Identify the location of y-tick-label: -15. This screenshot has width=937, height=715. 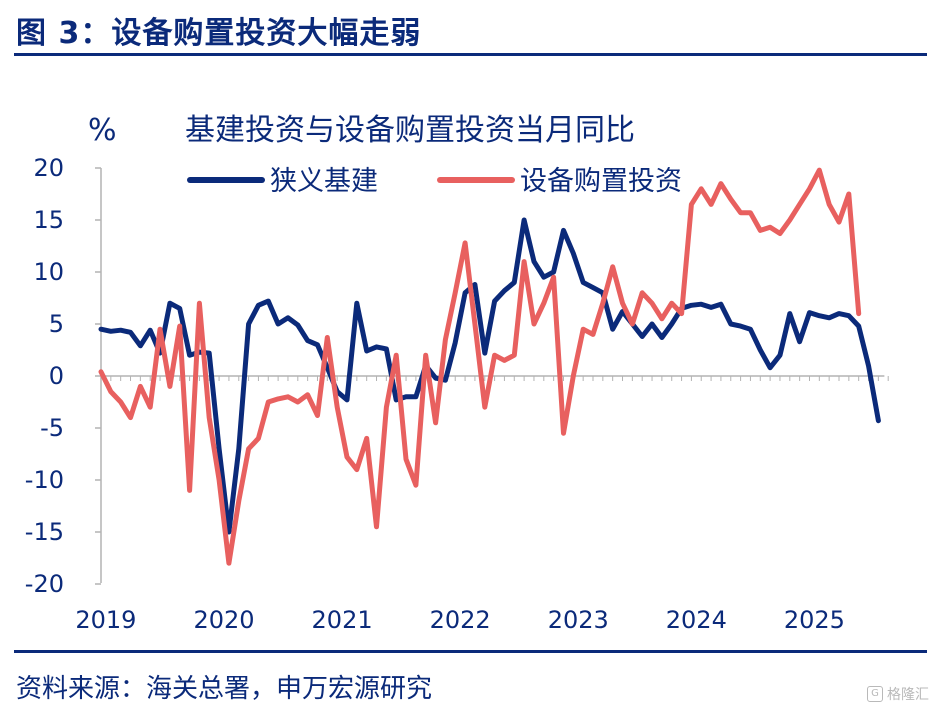
(44, 532).